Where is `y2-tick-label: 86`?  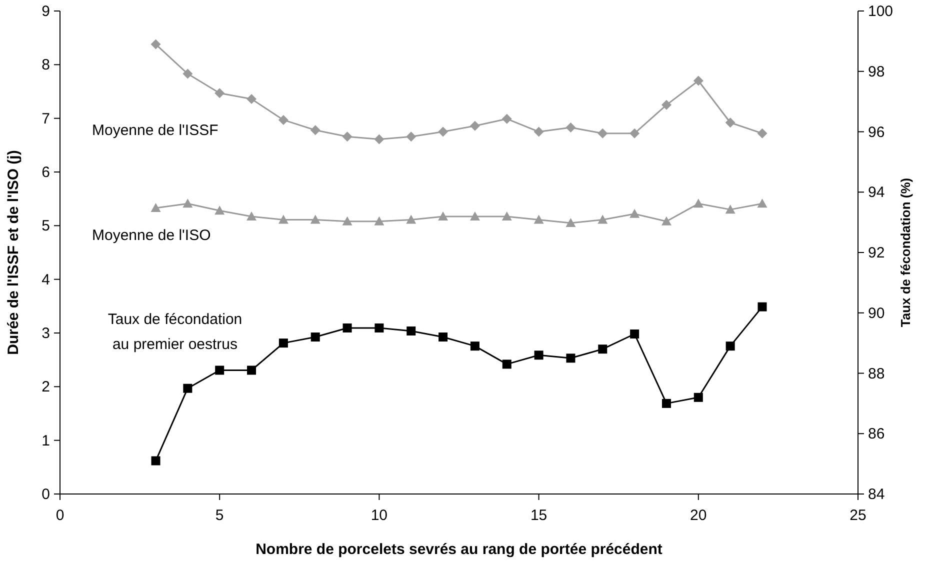 y2-tick-label: 86 is located at coordinates (876, 434).